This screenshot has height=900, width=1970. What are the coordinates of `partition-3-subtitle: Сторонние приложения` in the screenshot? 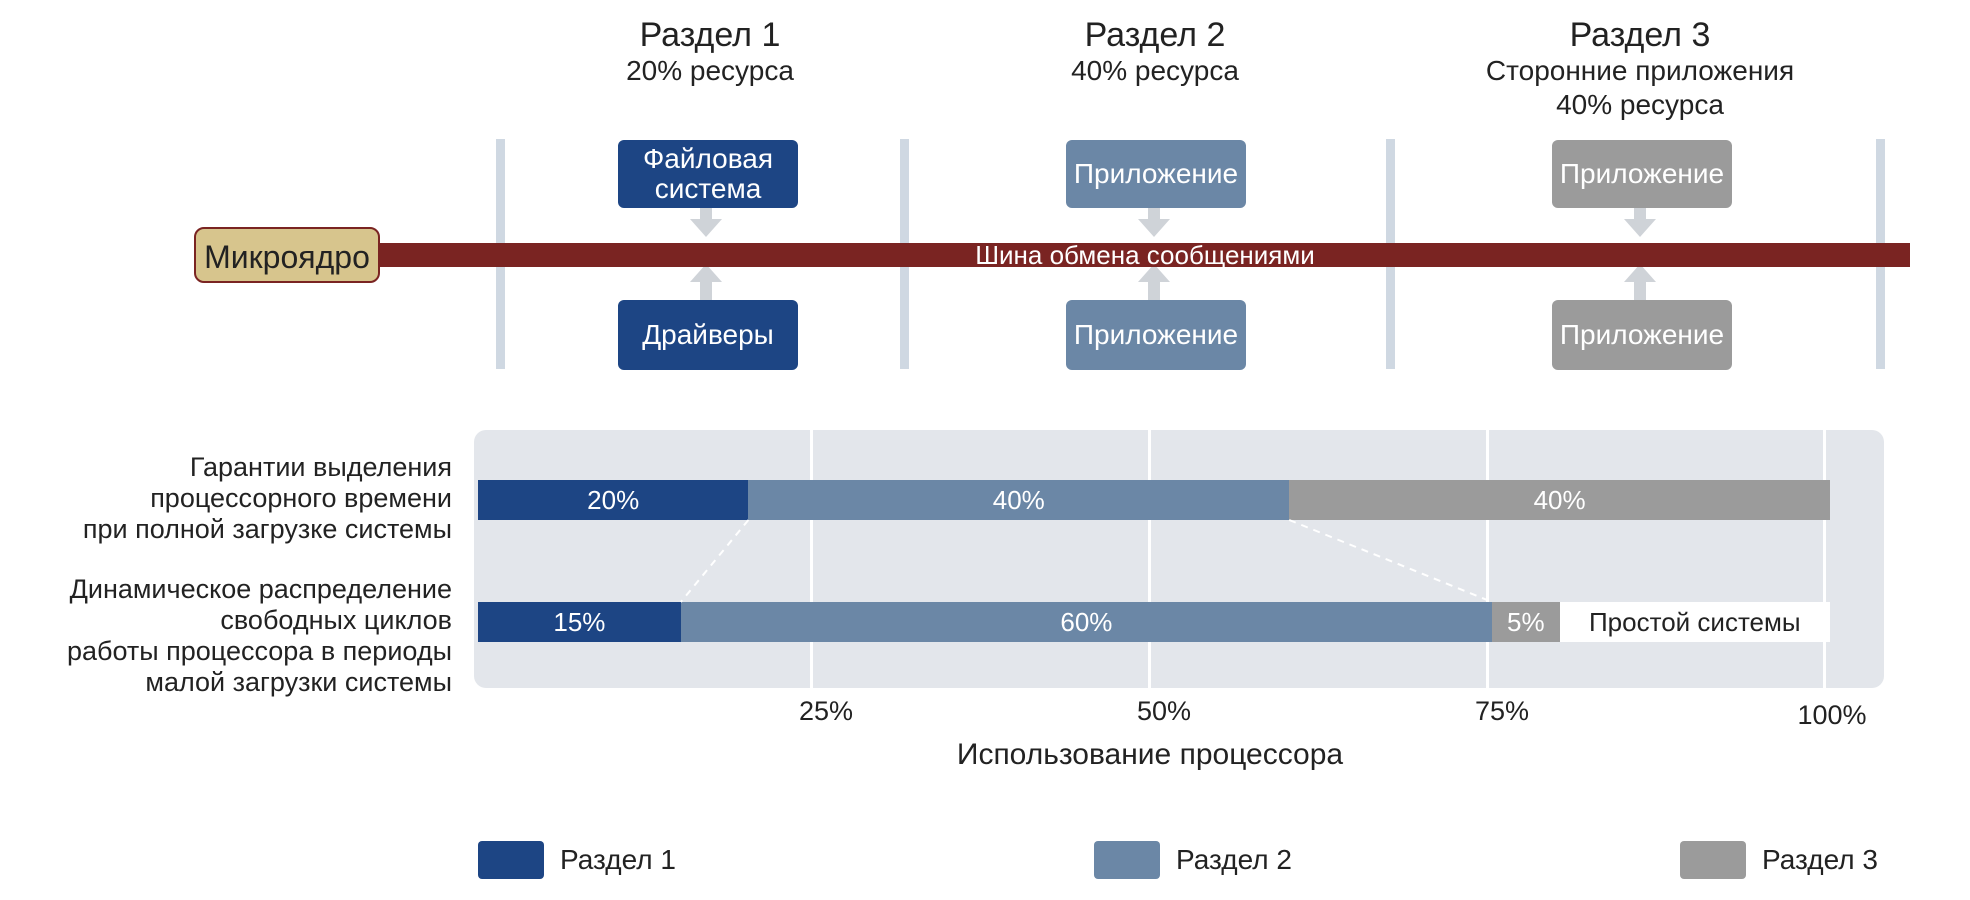 It's located at (1640, 70).